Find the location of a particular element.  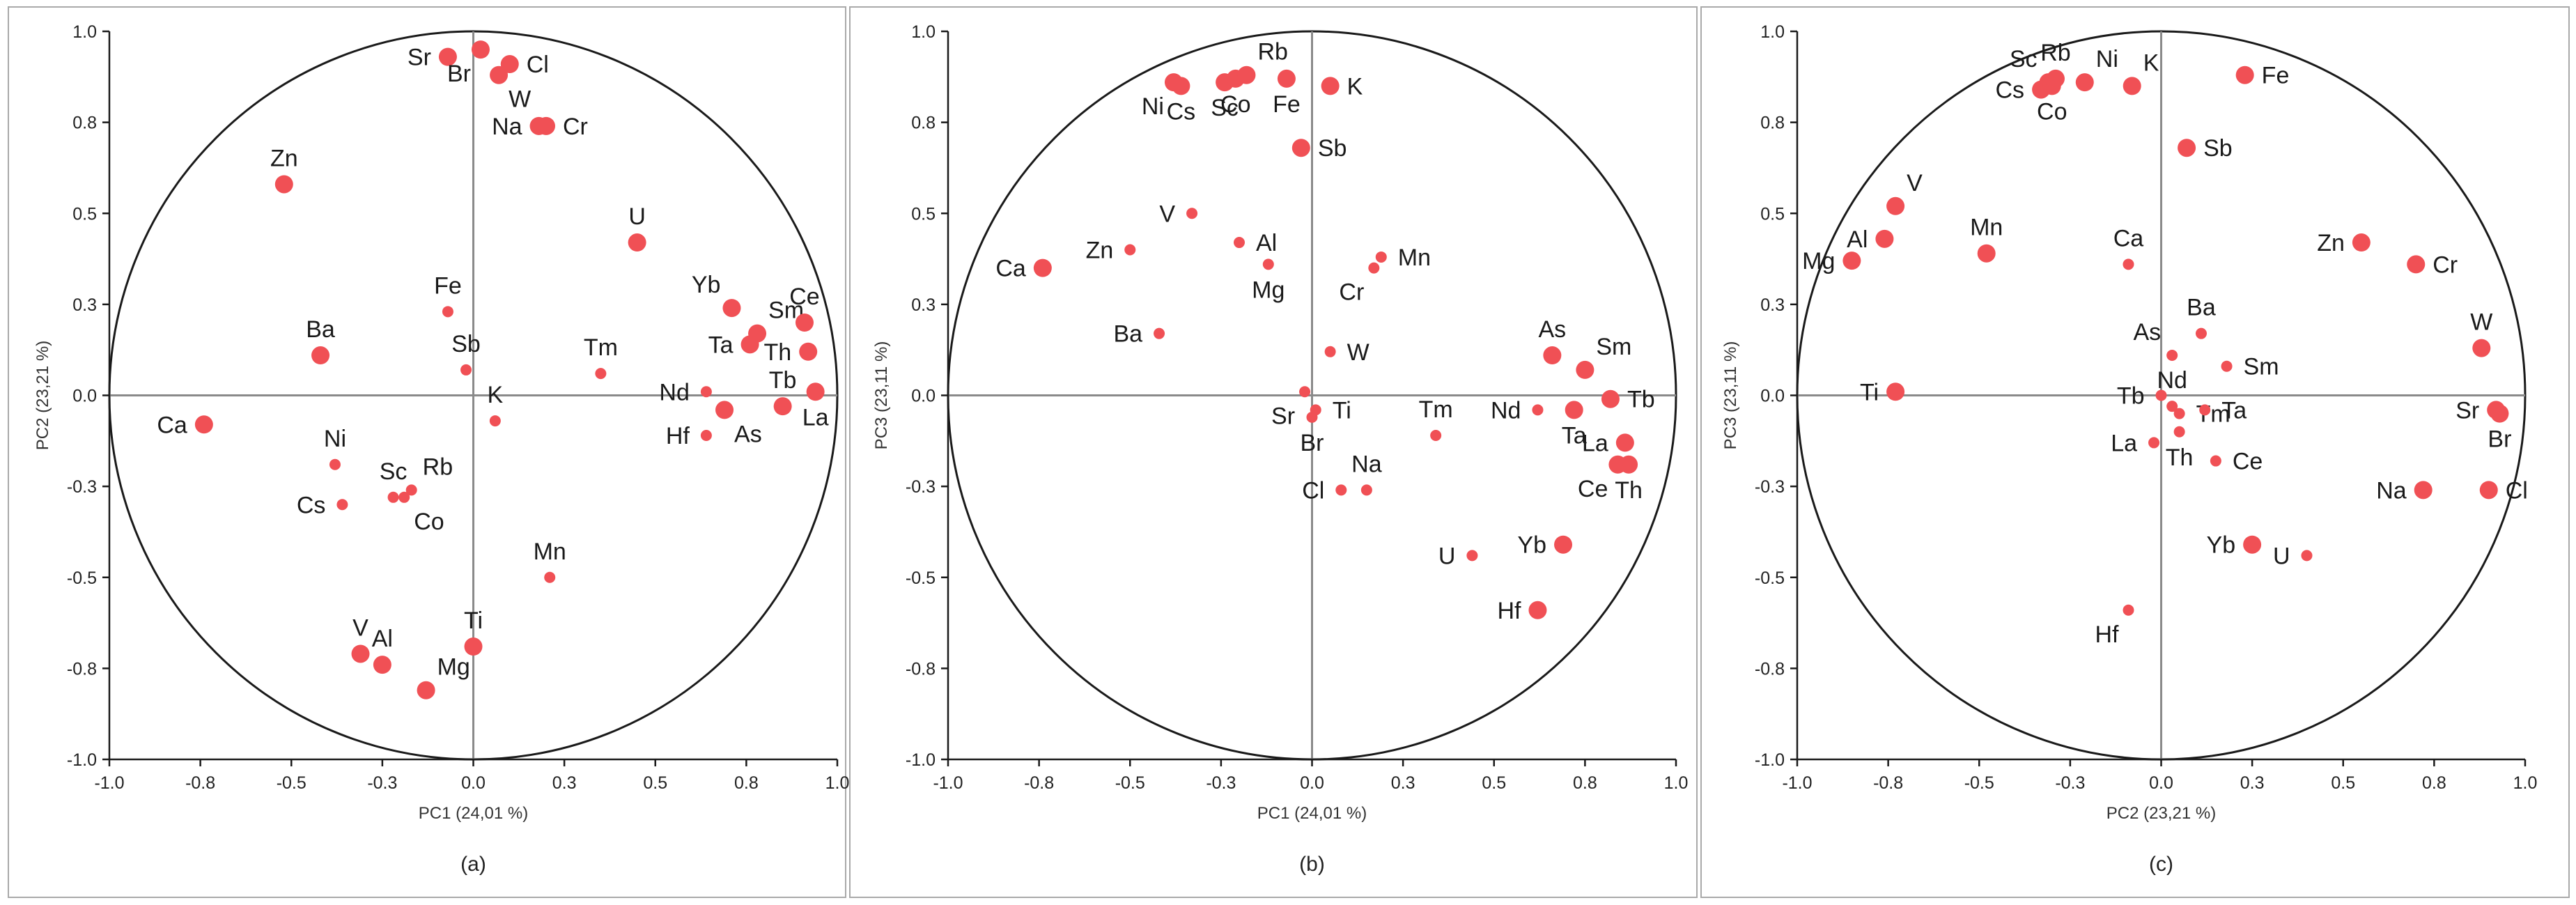

point-label-co: Co is located at coordinates (1235, 105).